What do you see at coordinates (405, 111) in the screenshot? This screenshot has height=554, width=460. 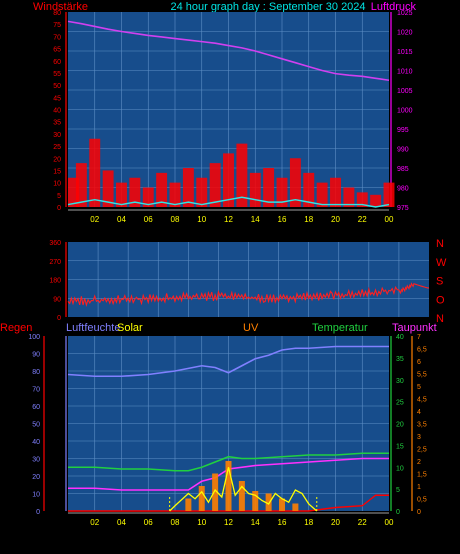 I see `pressure-tick-label: 1000` at bounding box center [405, 111].